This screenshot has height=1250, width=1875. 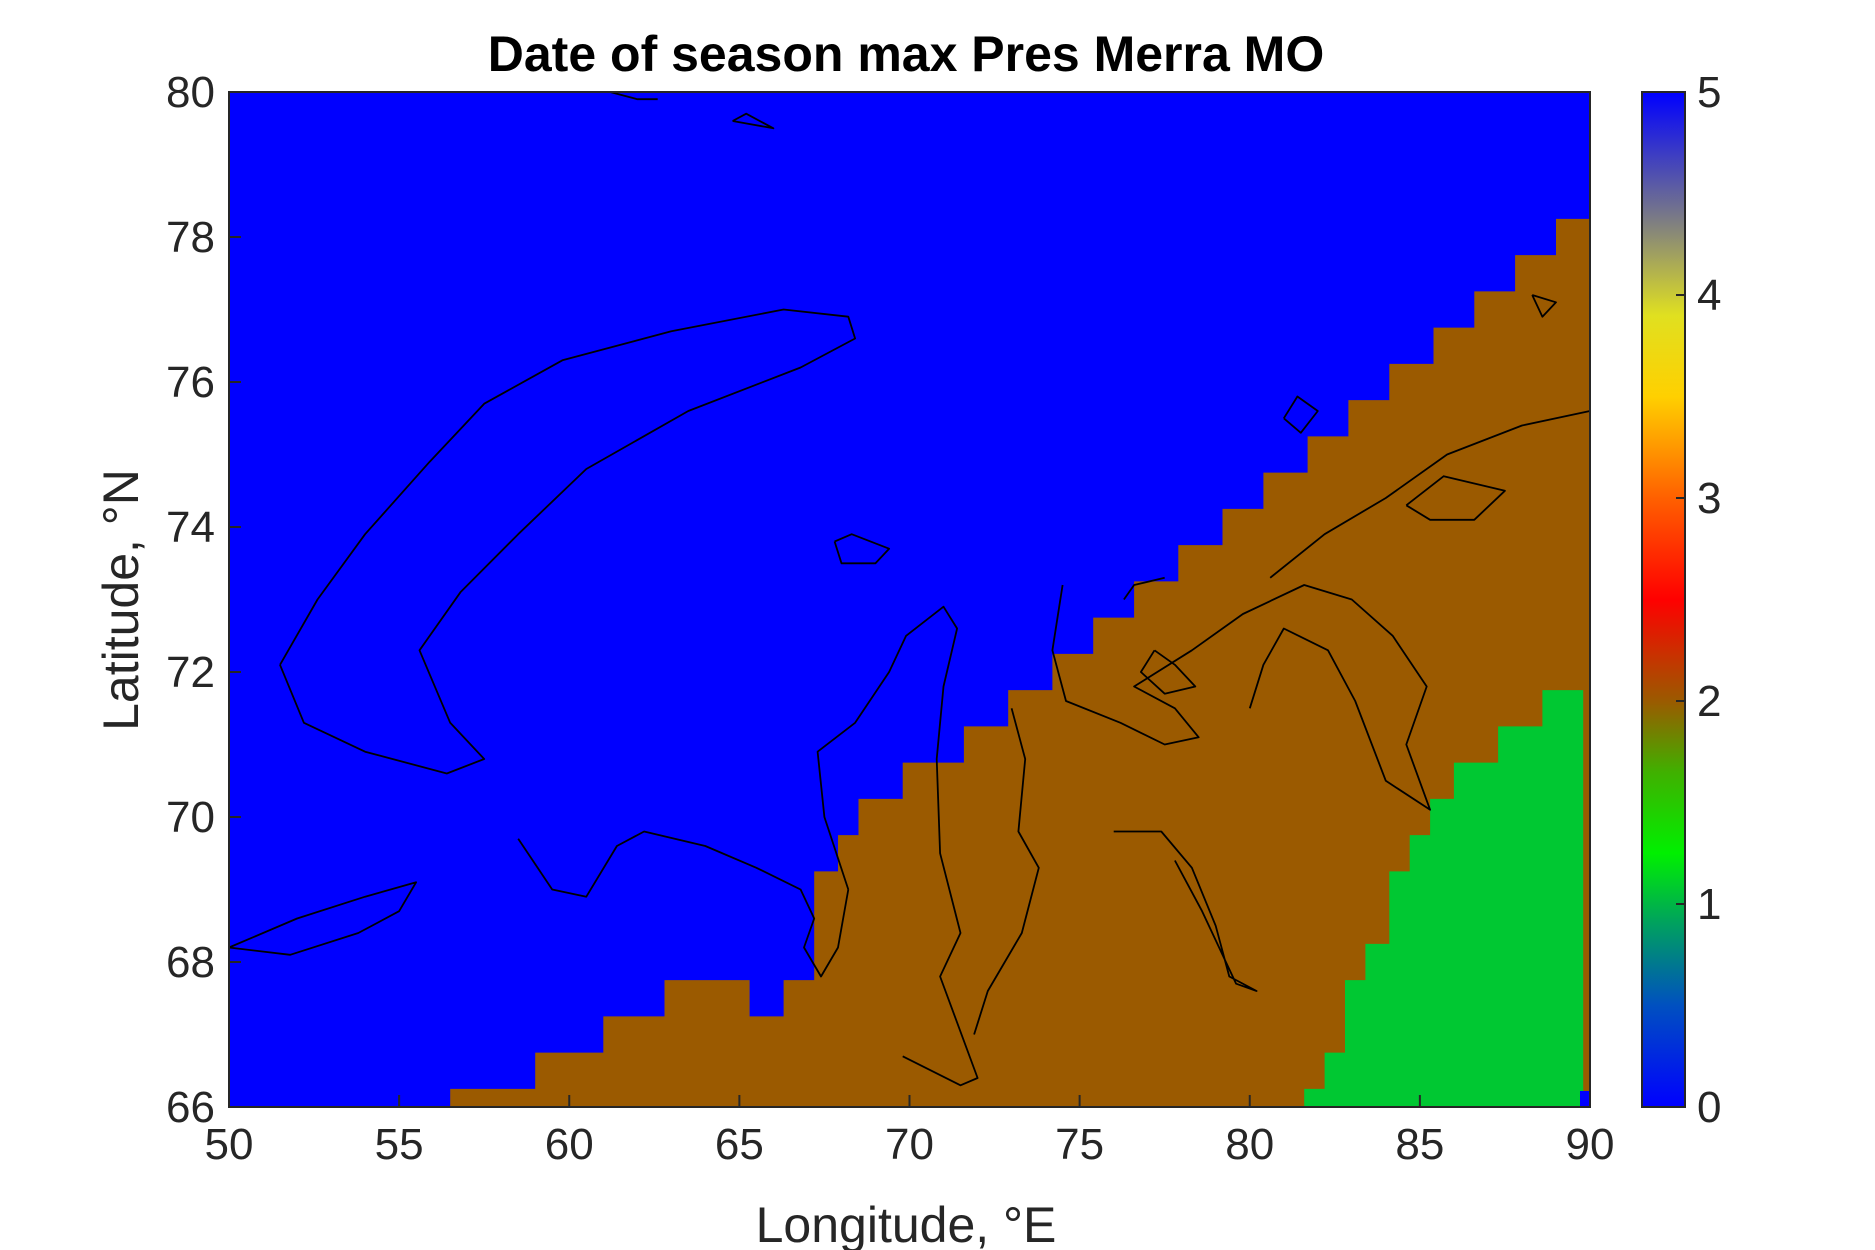 What do you see at coordinates (1709, 904) in the screenshot?
I see `colorbar-tick-label: 1` at bounding box center [1709, 904].